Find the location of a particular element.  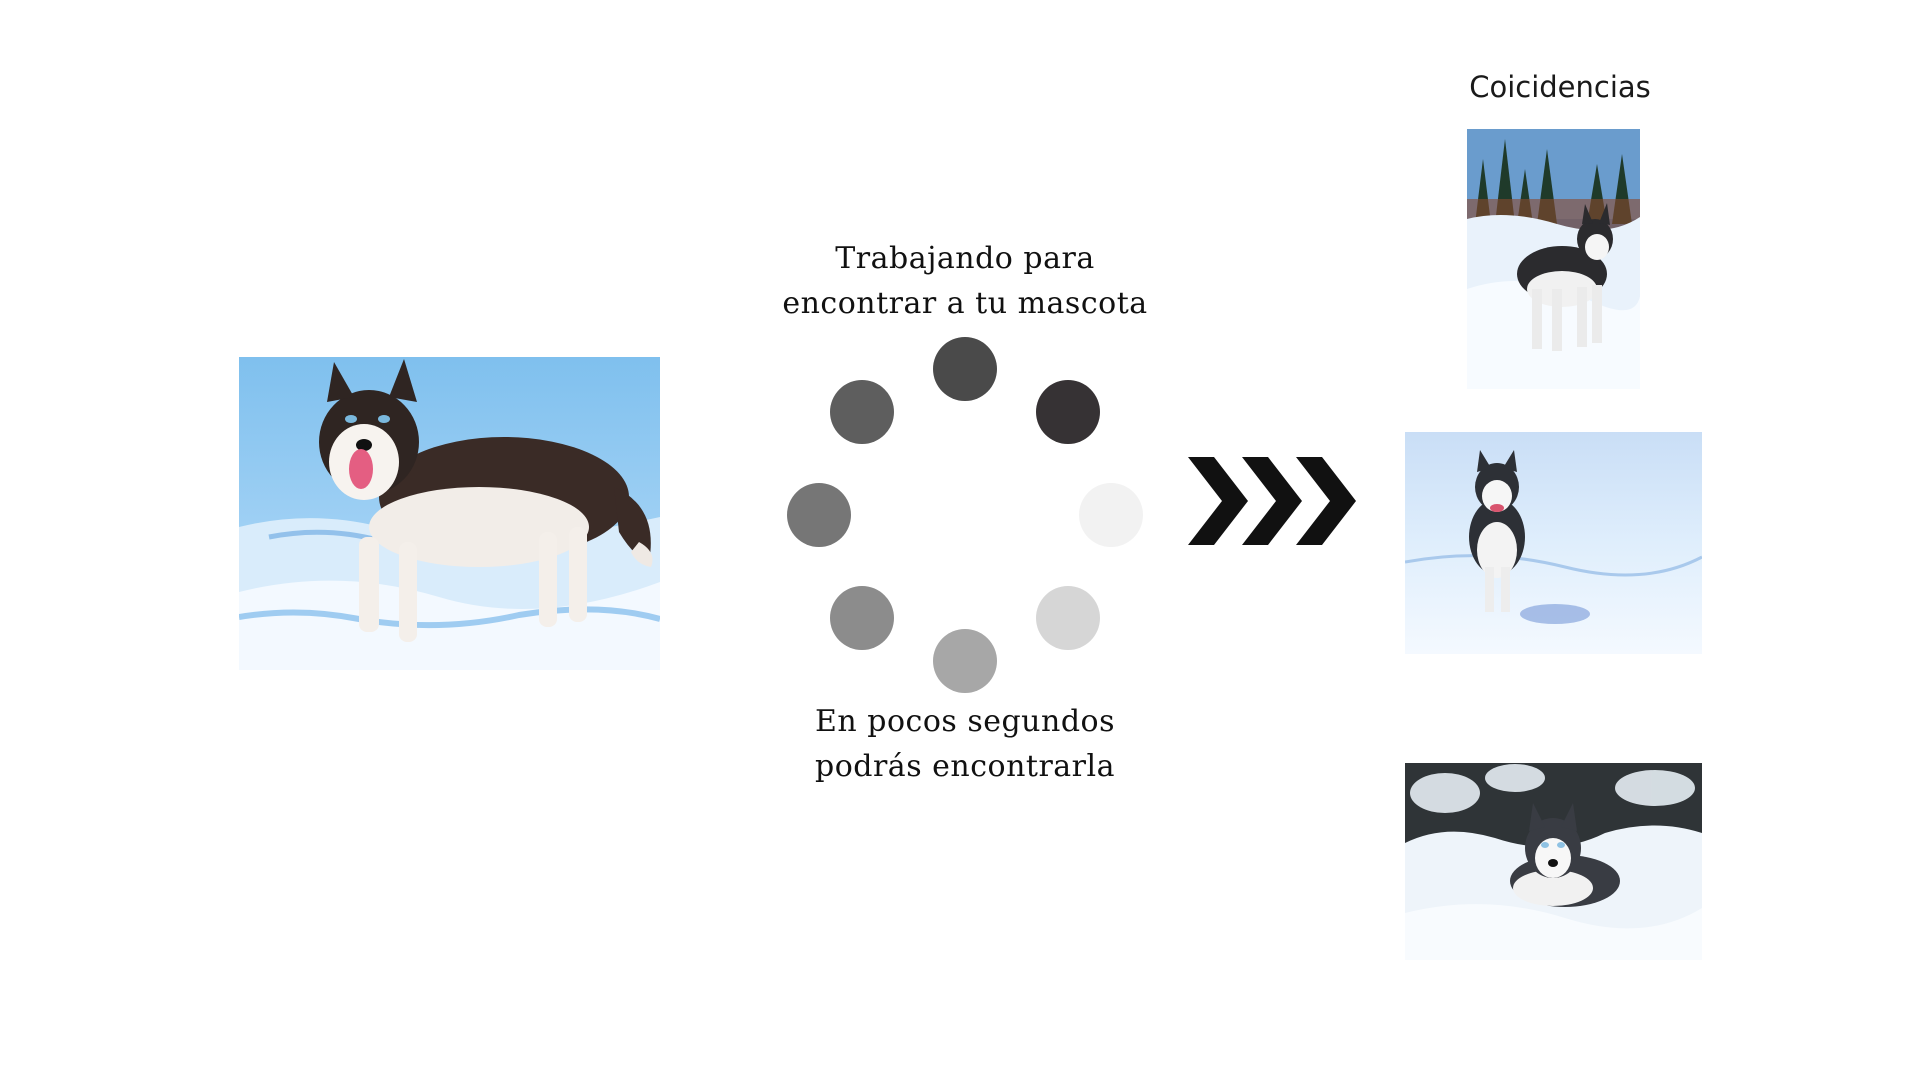

matches-title: Coicidencias is located at coordinates (1560, 87).